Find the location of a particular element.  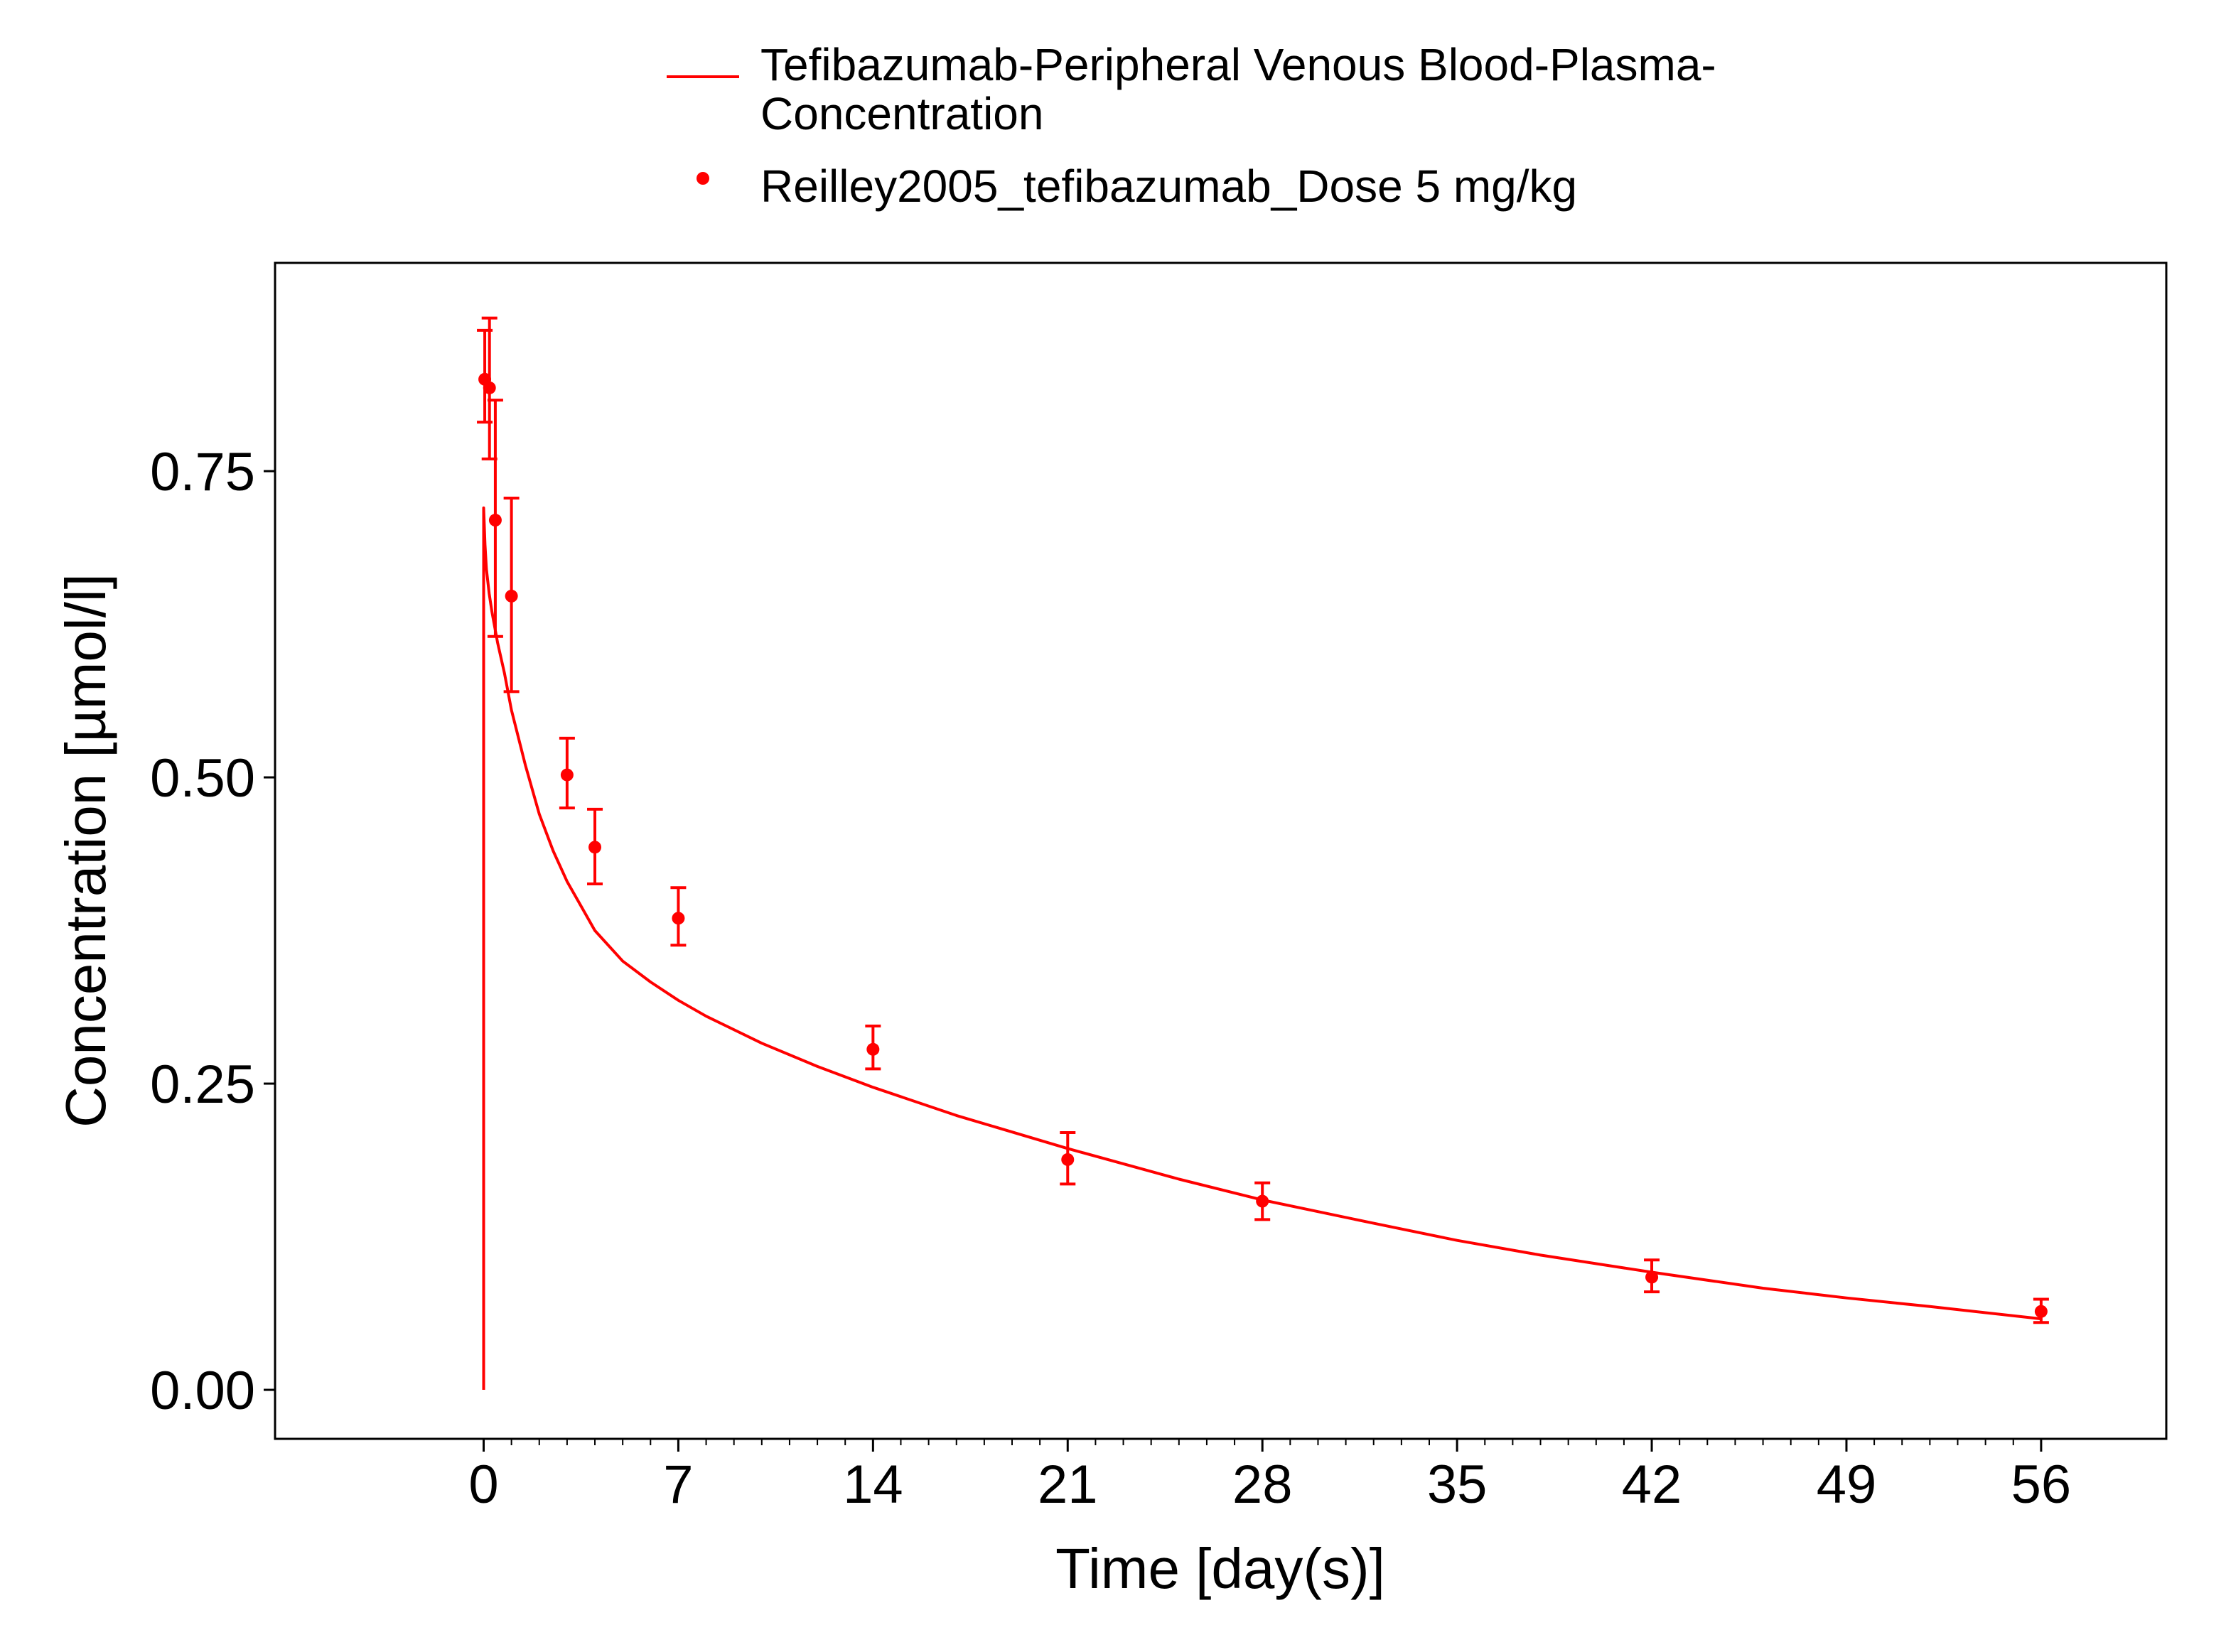

x-tick-label-8: 56 is located at coordinates (2041, 1485).